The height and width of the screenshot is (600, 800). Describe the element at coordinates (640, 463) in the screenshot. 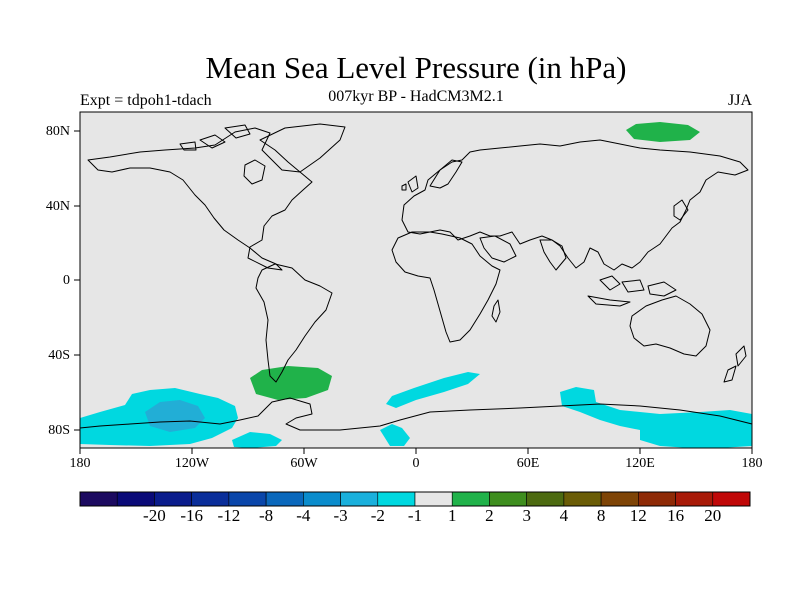

I see `x-tick-label-120e: 120E` at that location.